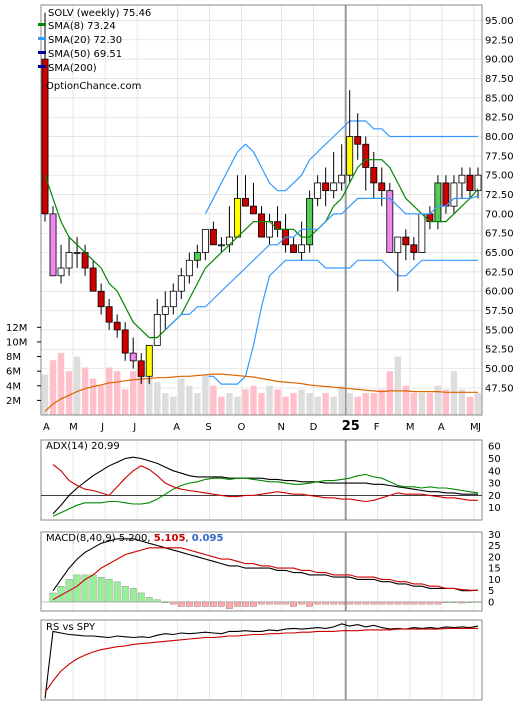 The width and height of the screenshot is (526, 706). What do you see at coordinates (499, 311) in the screenshot?
I see `price-tick-label: 57.50` at bounding box center [499, 311].